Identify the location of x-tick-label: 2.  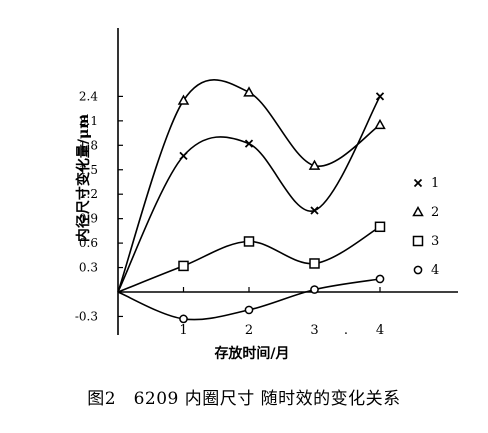
(249, 330).